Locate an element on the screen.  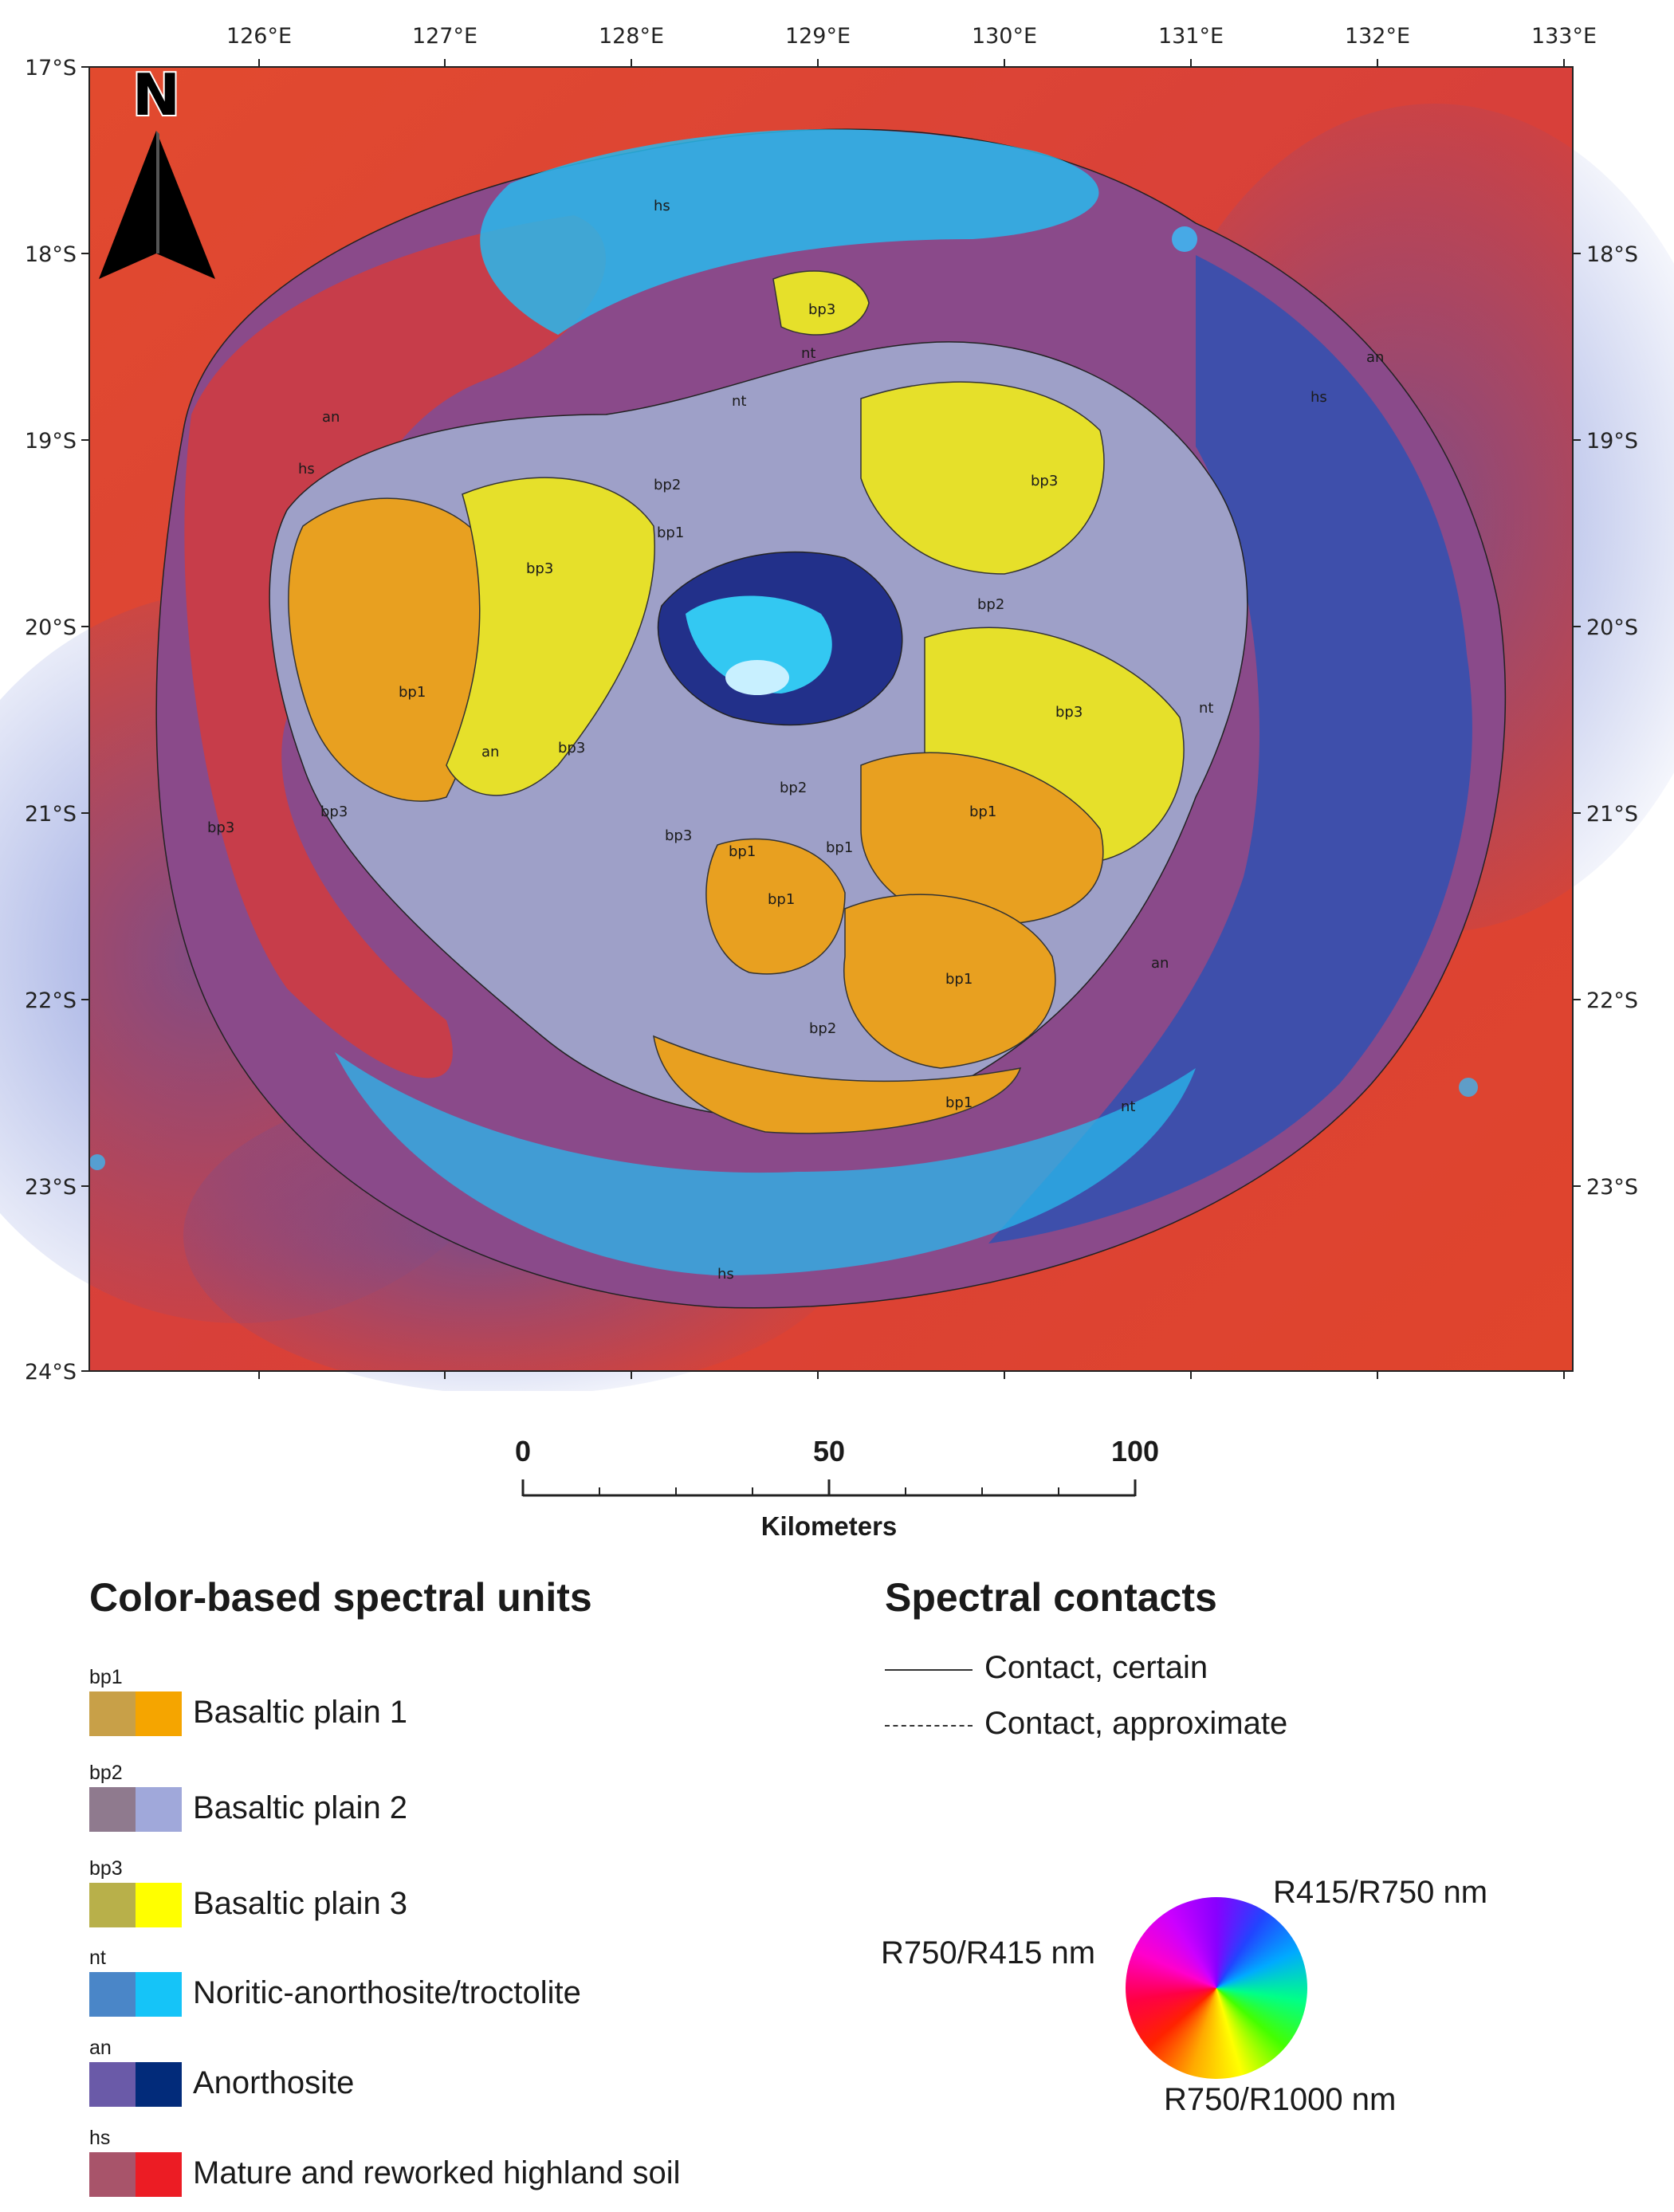
lon-label: 129°E is located at coordinates (818, 36).